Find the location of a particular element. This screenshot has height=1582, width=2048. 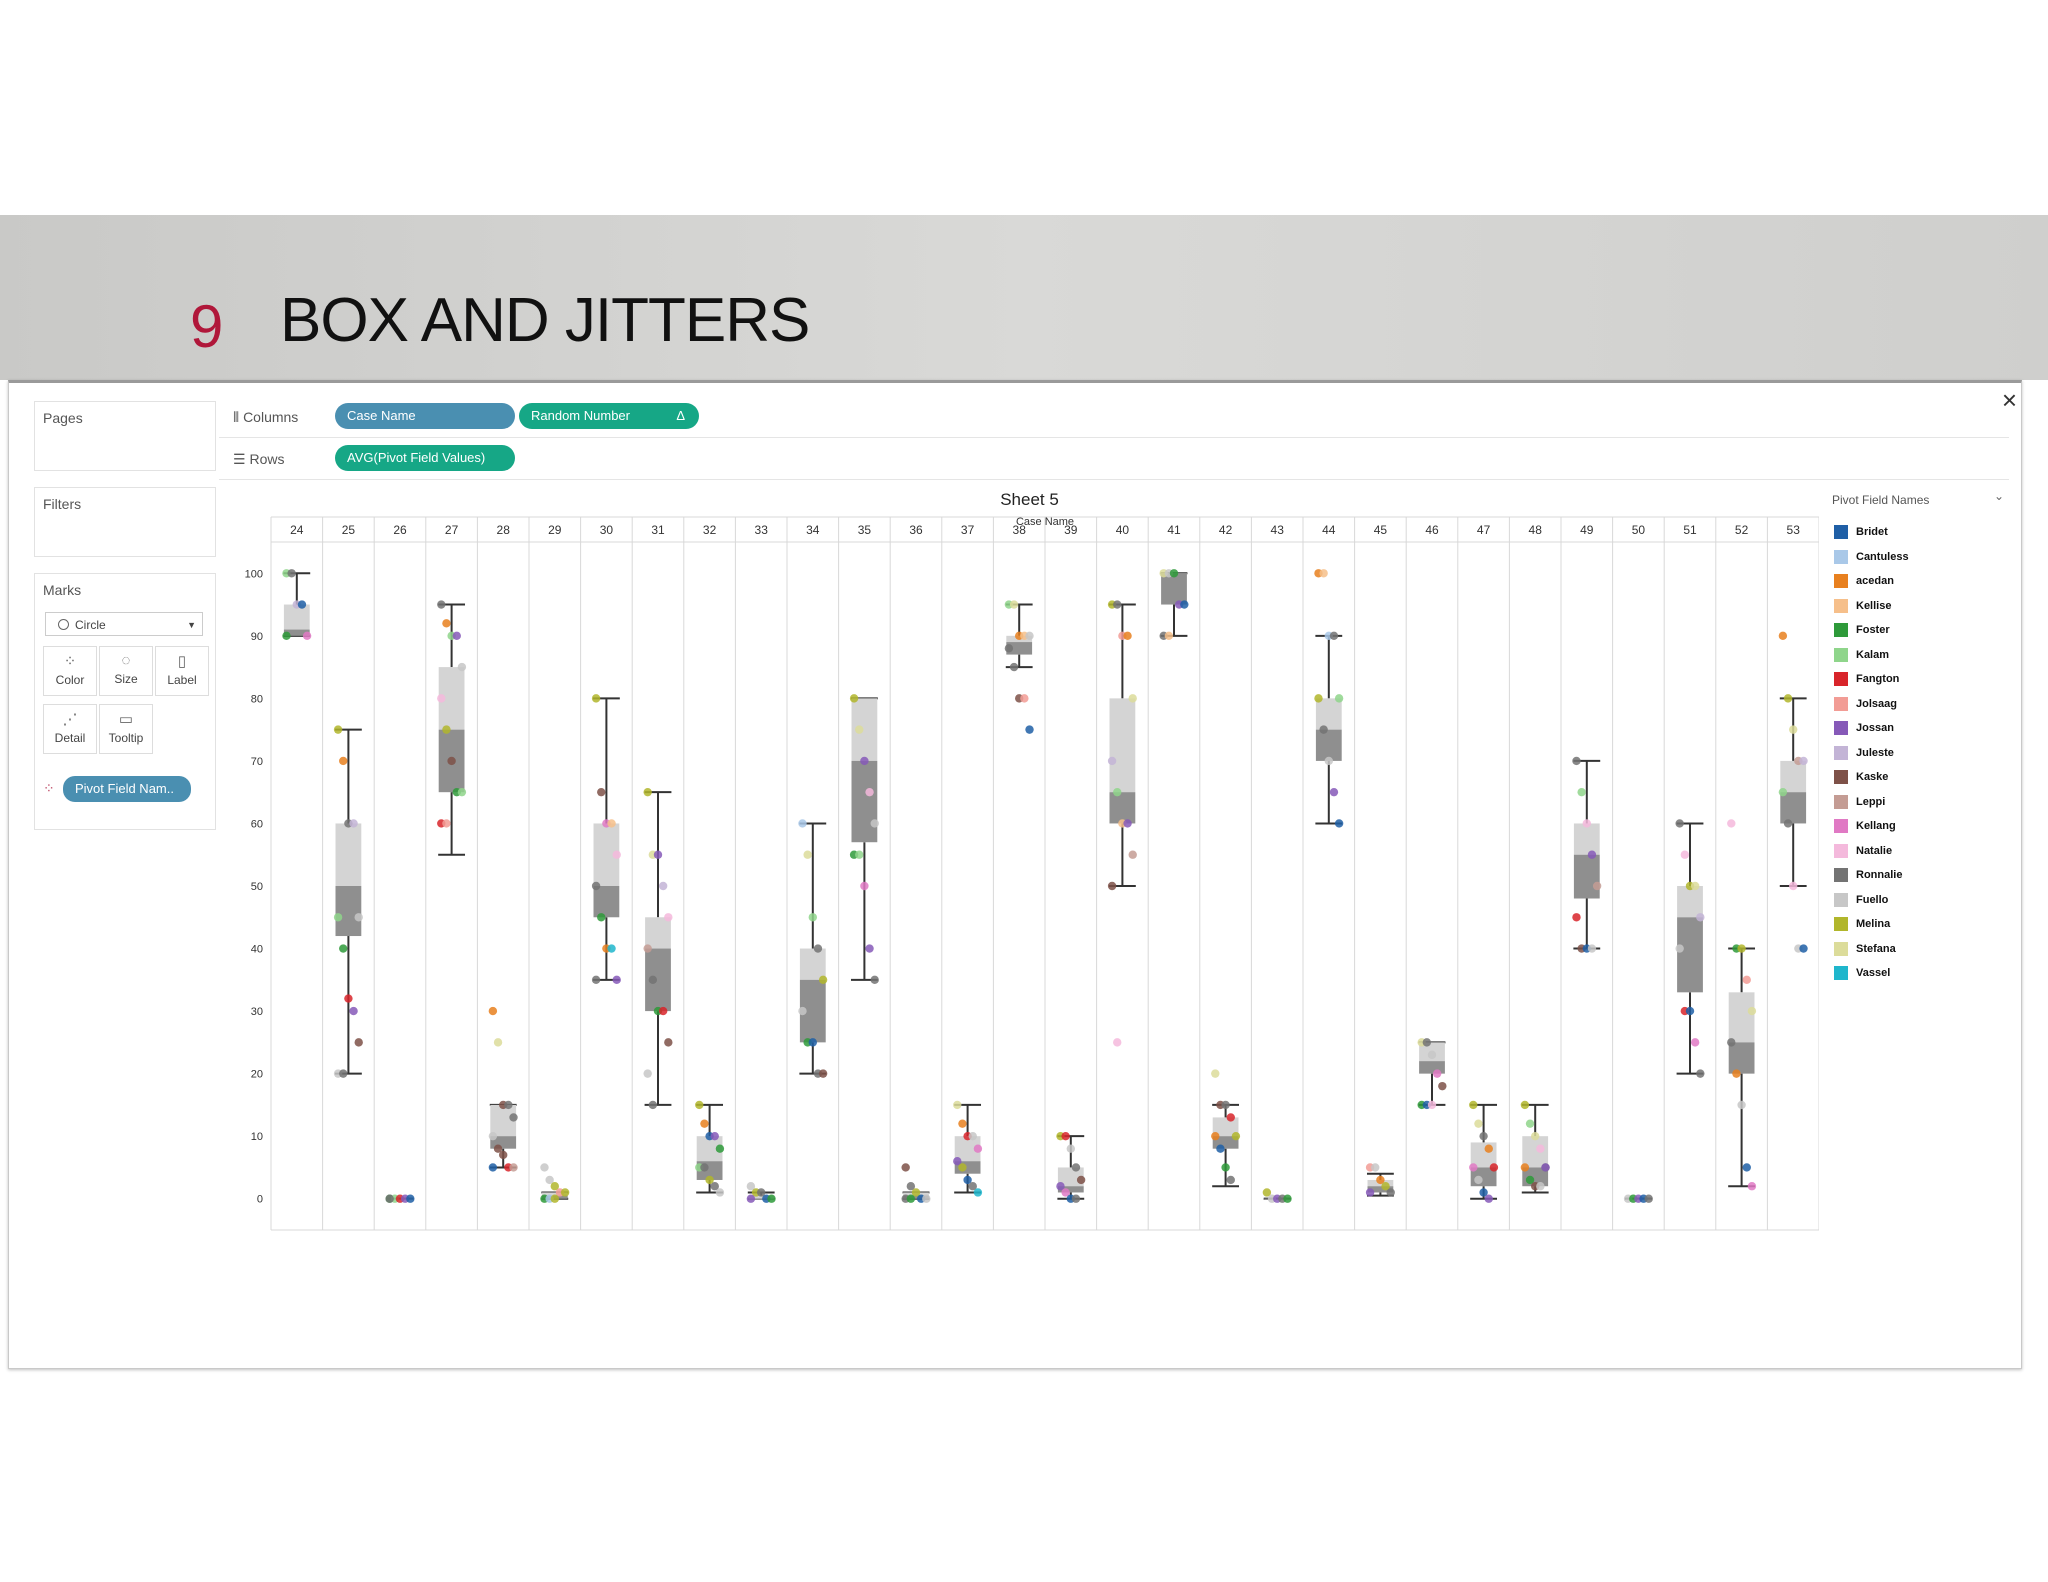

legend-item: Stefana is located at coordinates (1865, 951).